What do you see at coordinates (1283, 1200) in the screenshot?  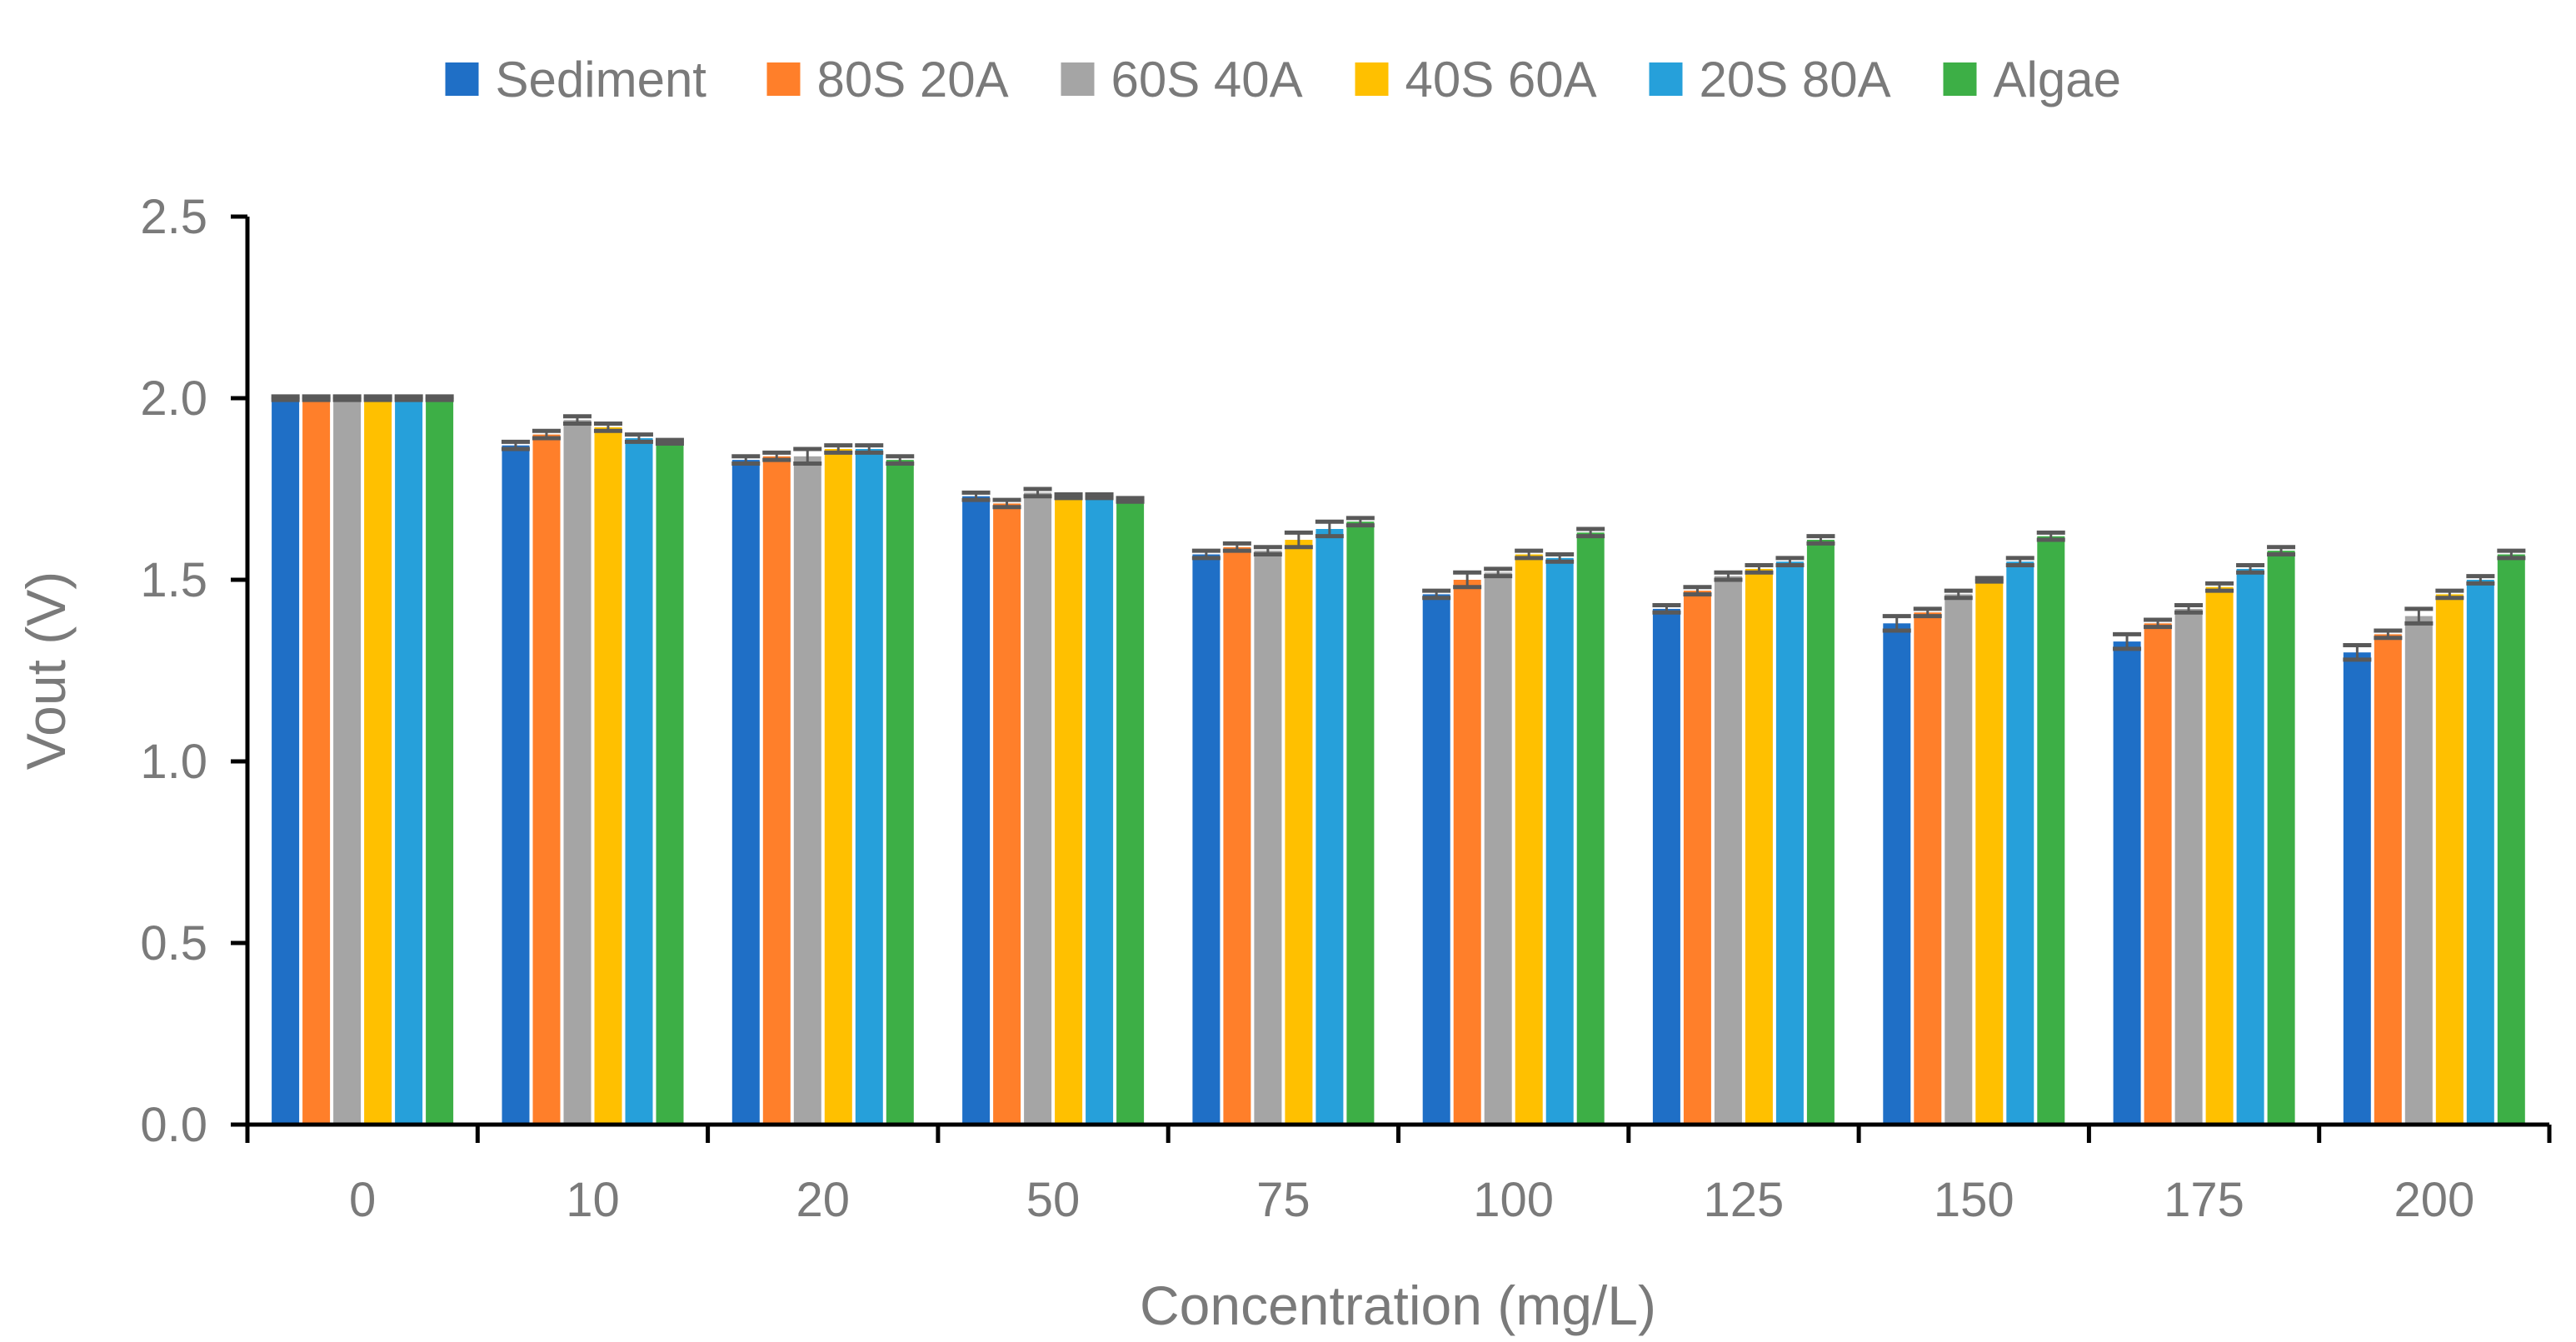 I see `x-tick-label: 75` at bounding box center [1283, 1200].